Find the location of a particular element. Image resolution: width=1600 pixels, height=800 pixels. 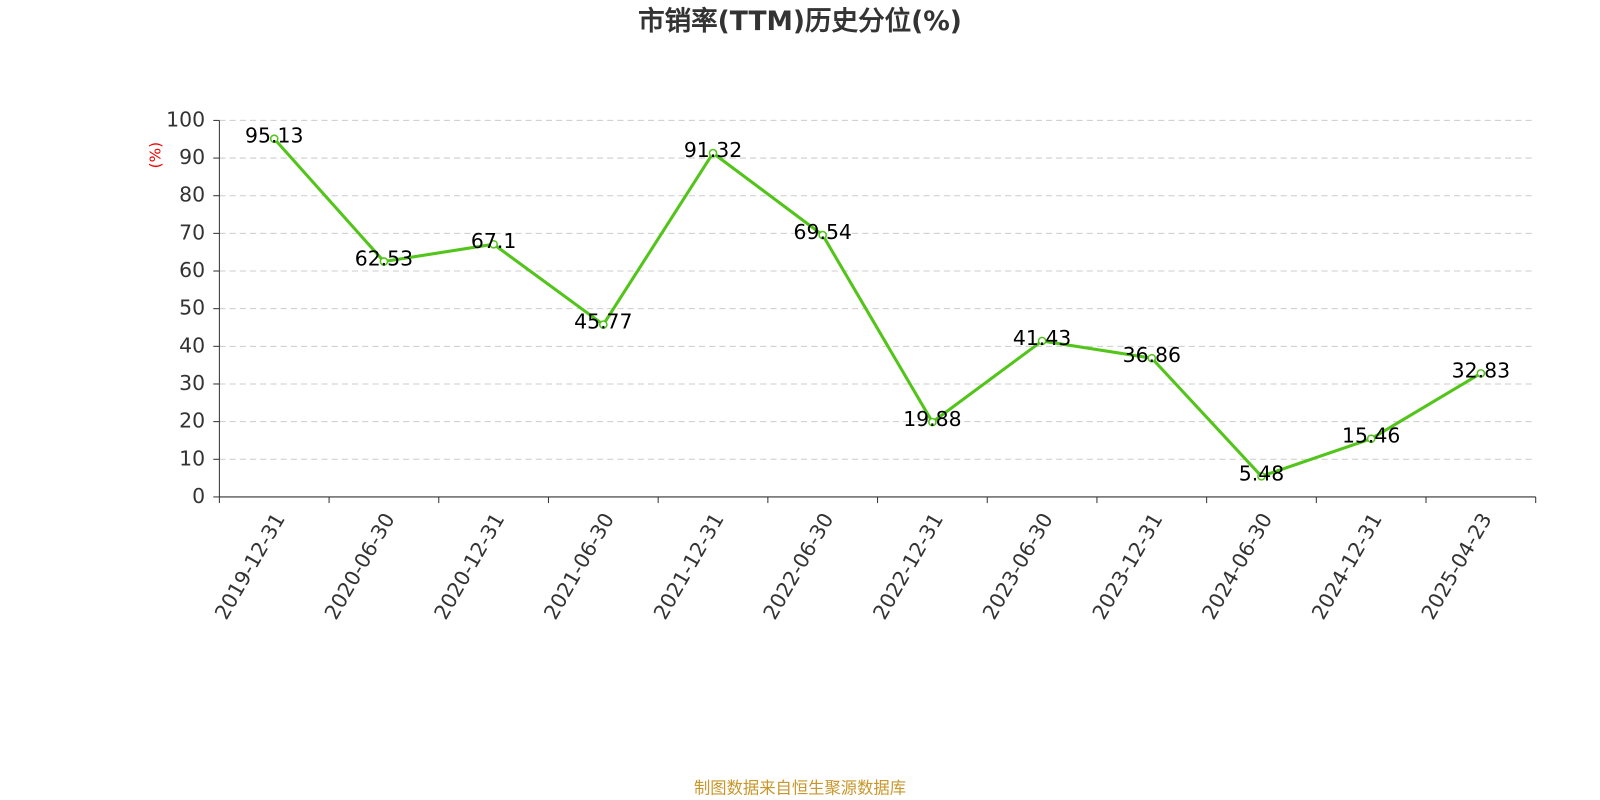

source-note: 制图数据来自恒生聚源数据库 is located at coordinates (800, 787).